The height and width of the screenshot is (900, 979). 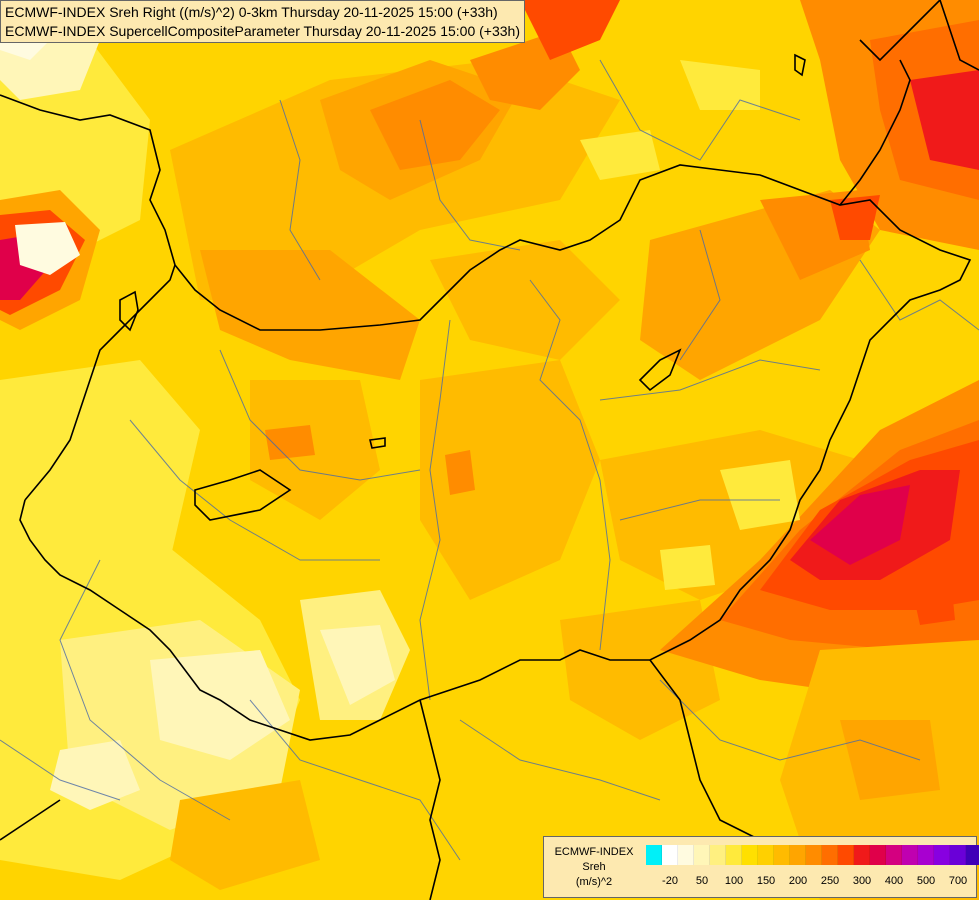 What do you see at coordinates (798, 881) in the screenshot?
I see `legend-tick-label: 200` at bounding box center [798, 881].